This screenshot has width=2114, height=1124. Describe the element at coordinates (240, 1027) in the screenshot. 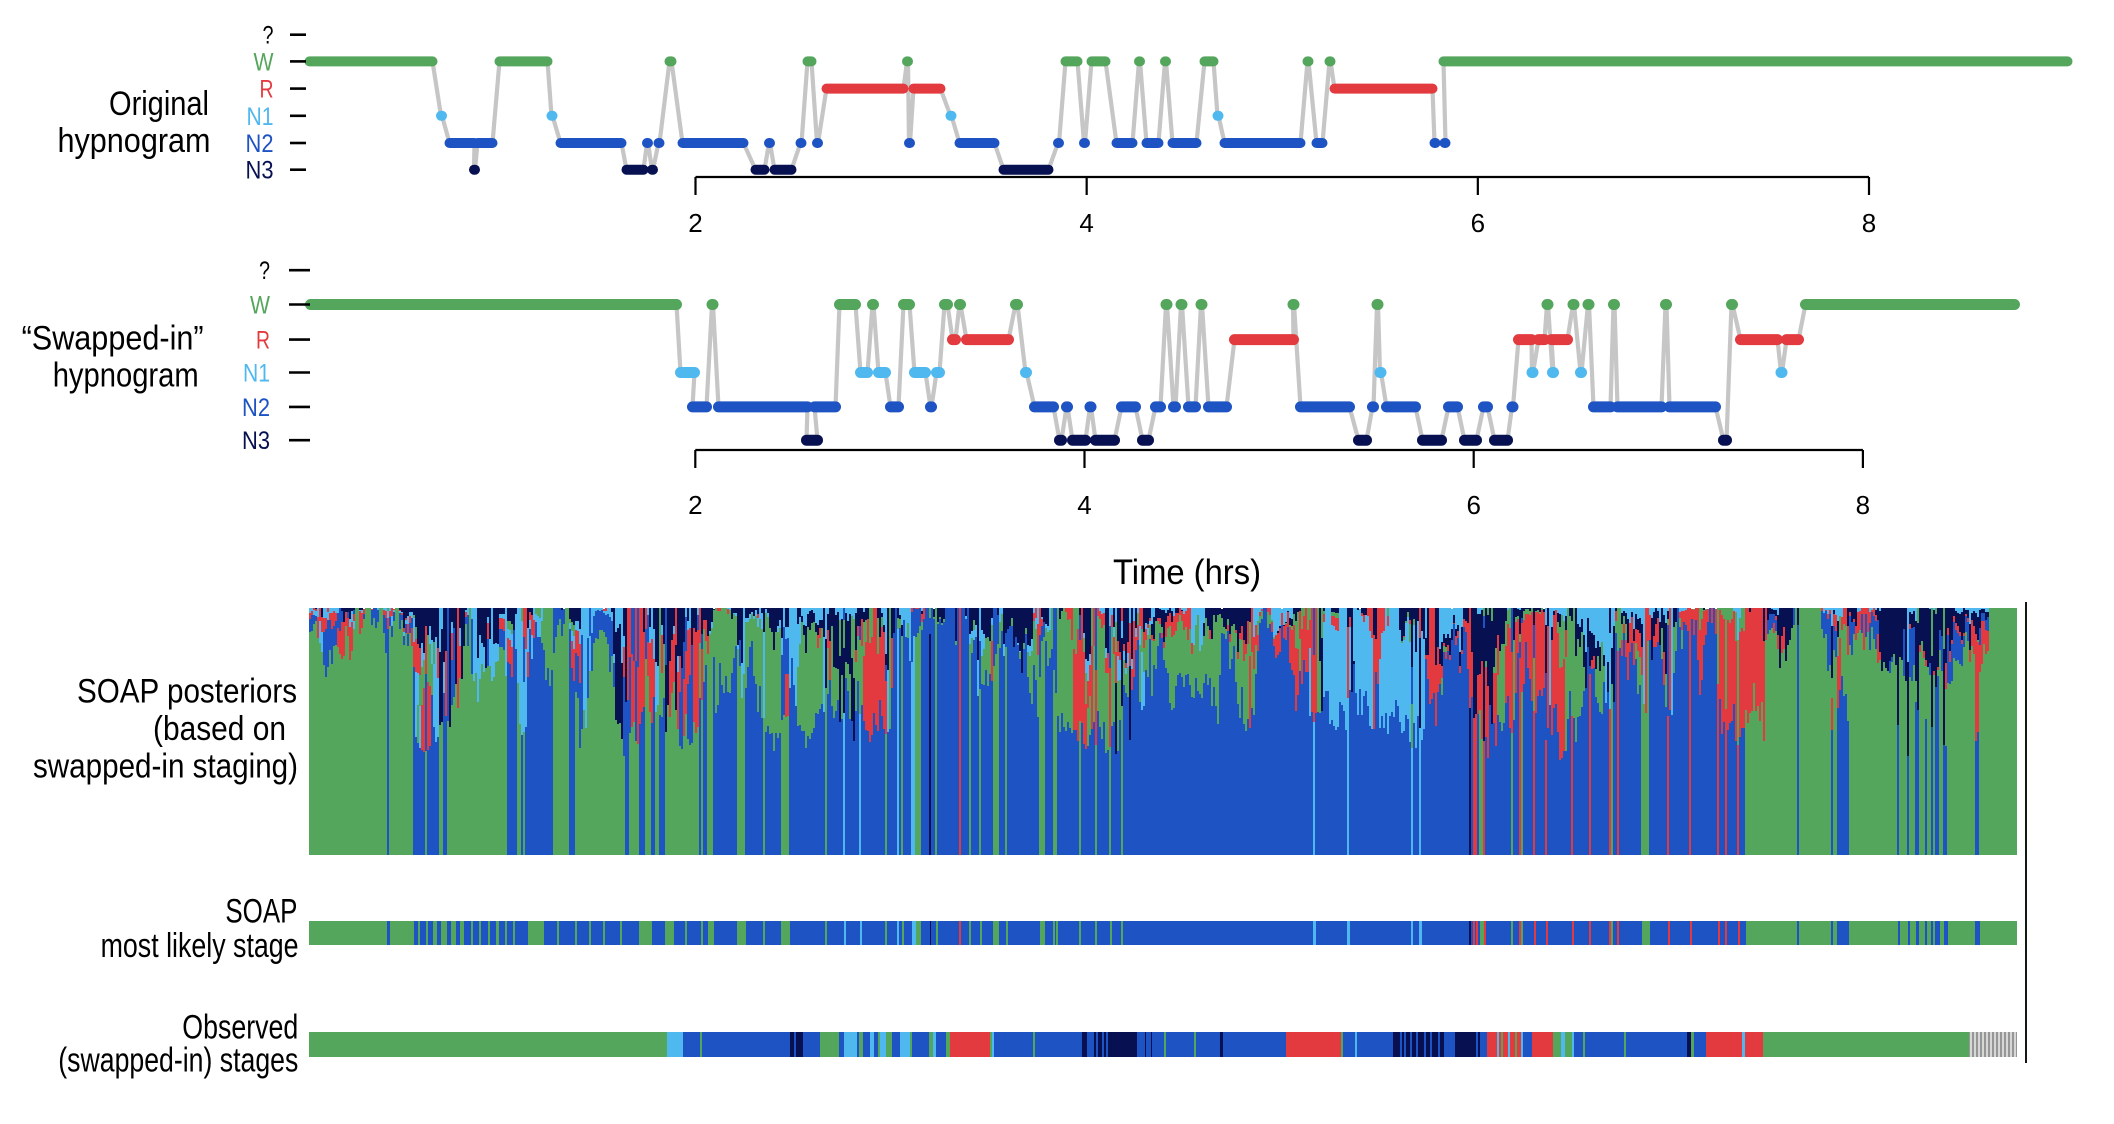

I see `svg-text: Observed` at that location.